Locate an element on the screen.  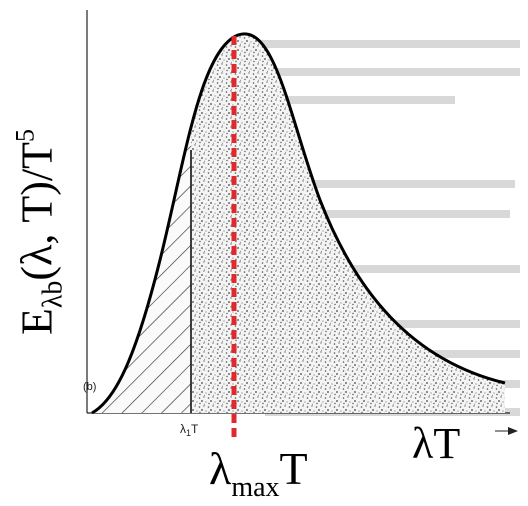
y-axis-label-sub: λb is located at coordinates (53, 294).